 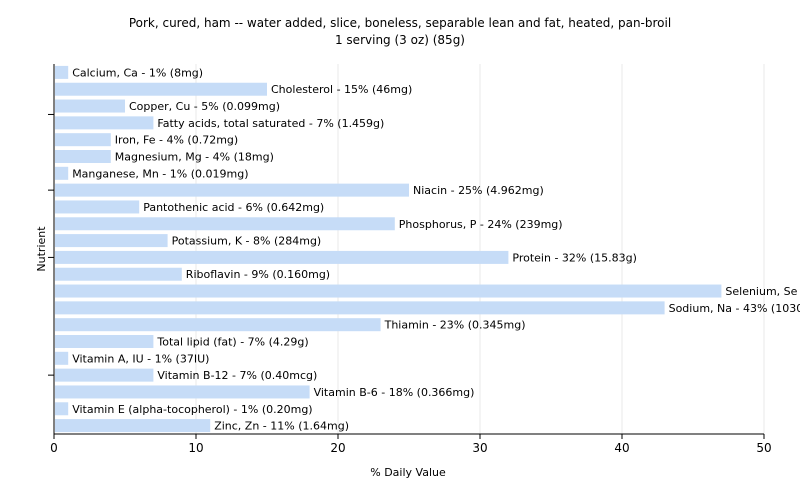 What do you see at coordinates (734, 308) in the screenshot?
I see `bar-label: Sodium, Na - 43% (1030mg)` at bounding box center [734, 308].